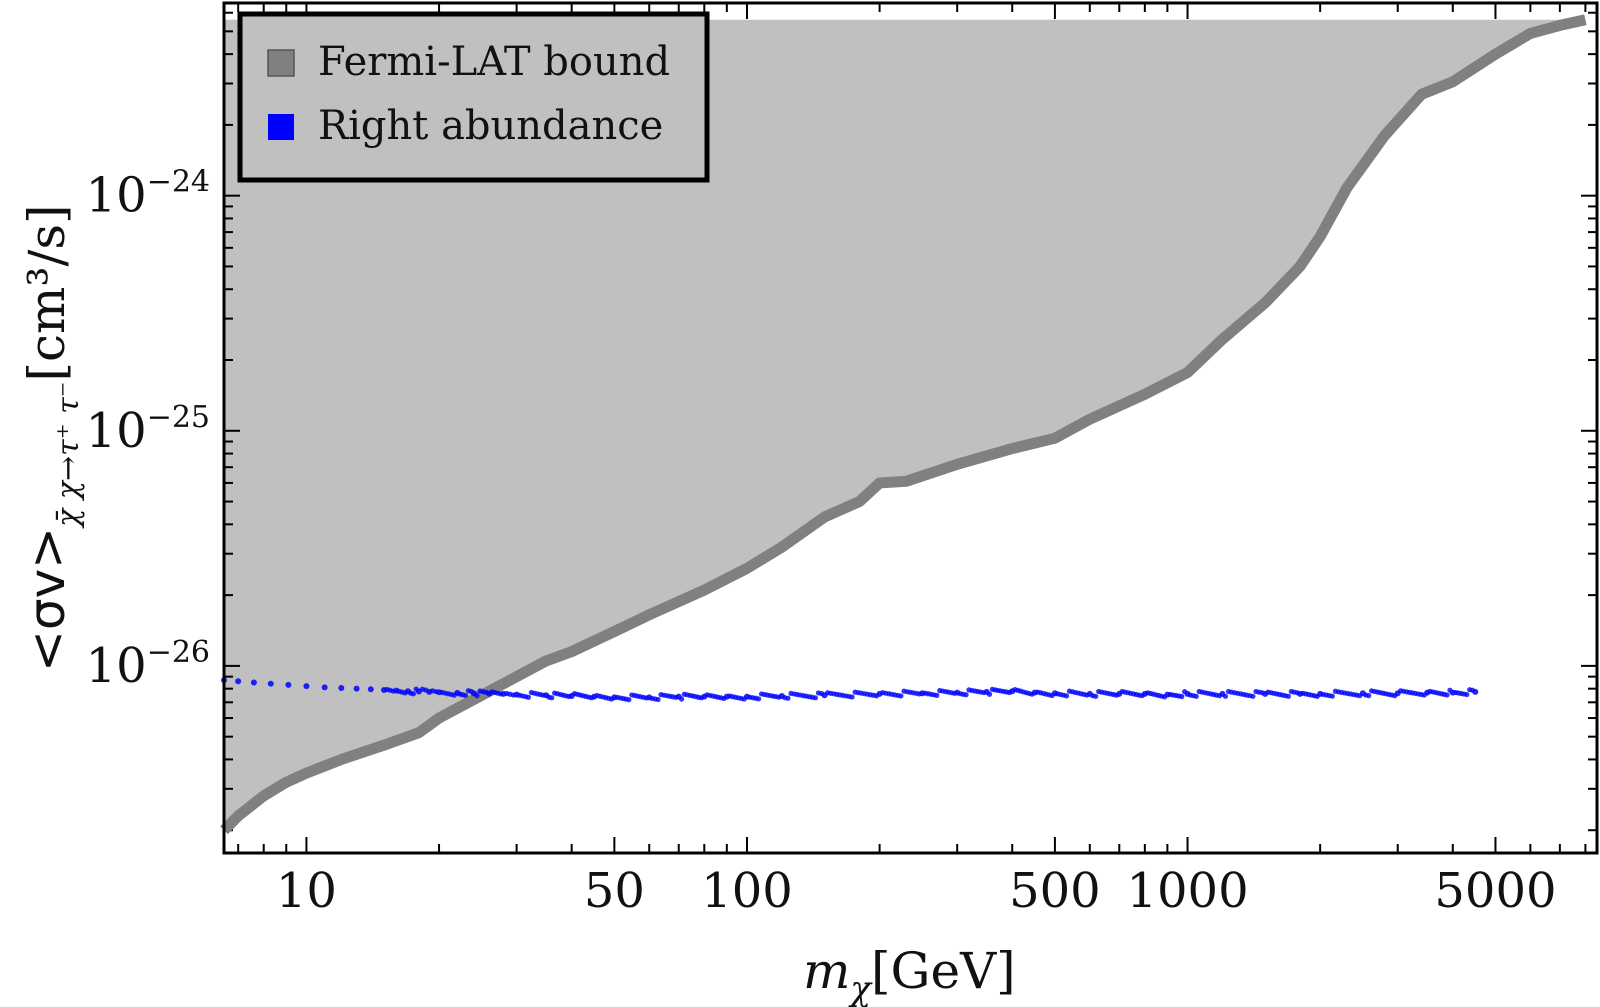 The image size is (1600, 1007). I want to click on y-axis-title-sub: χ̄ χ→τ⁺ τ⁻, so click(68, 454).